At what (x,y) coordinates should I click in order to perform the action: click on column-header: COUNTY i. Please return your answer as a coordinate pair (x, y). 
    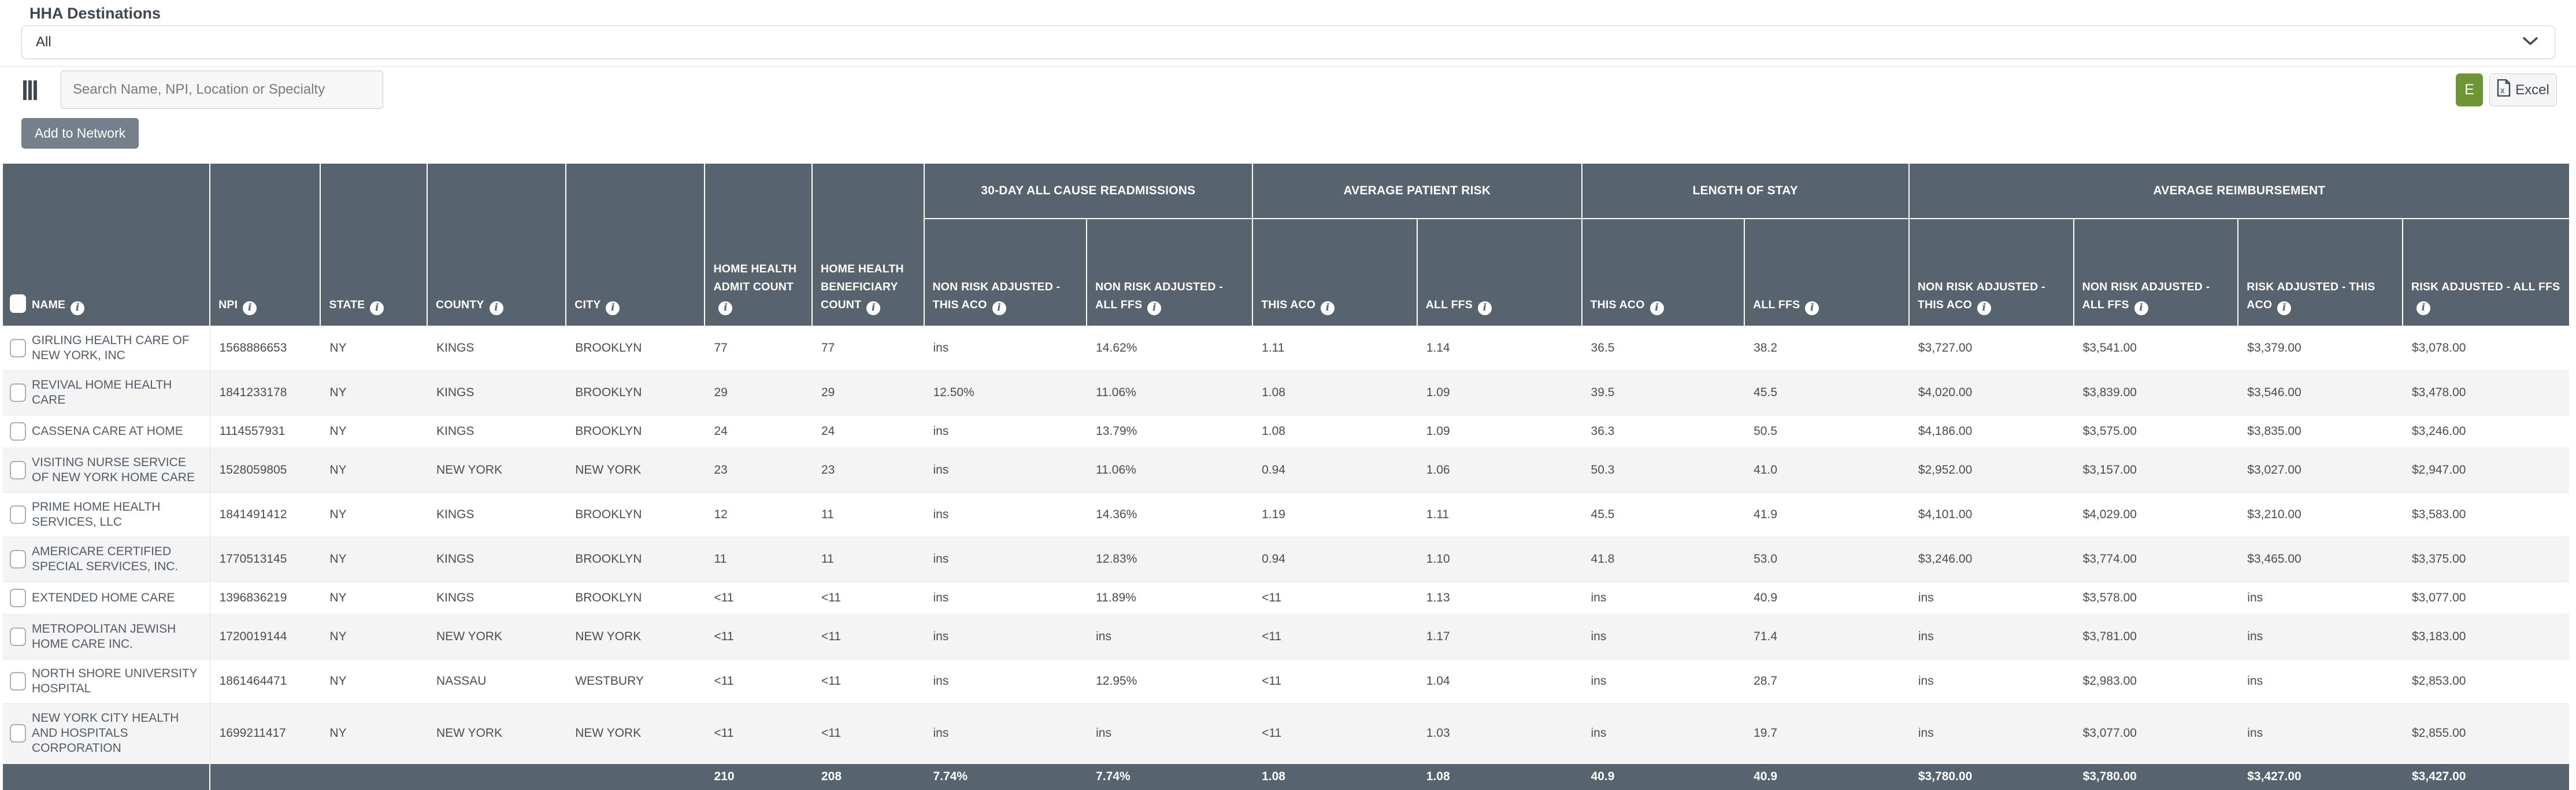
    Looking at the image, I should click on (497, 245).